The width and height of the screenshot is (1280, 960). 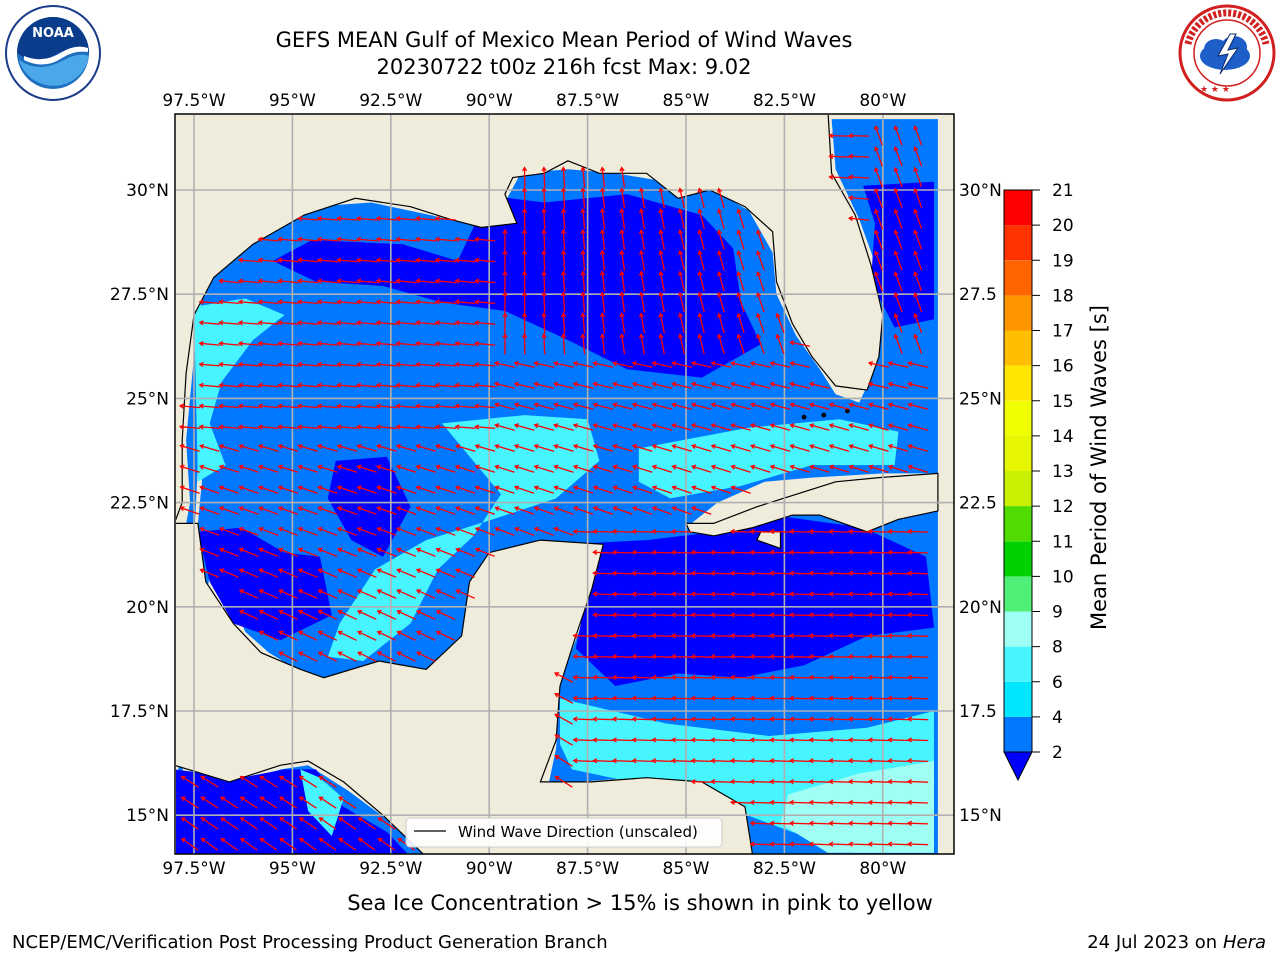 I want to click on colorbar-tick-label: 12, so click(x=1063, y=507).